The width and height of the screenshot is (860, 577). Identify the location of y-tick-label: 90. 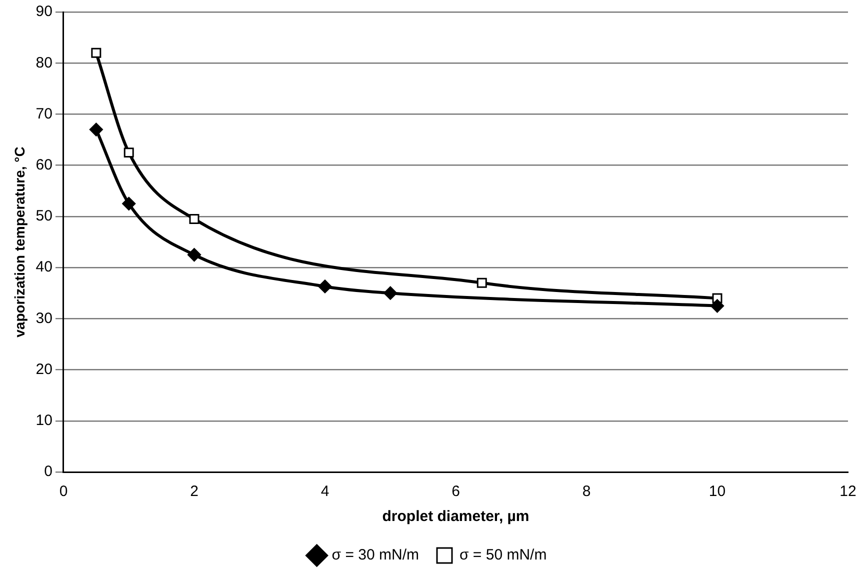
(44, 11).